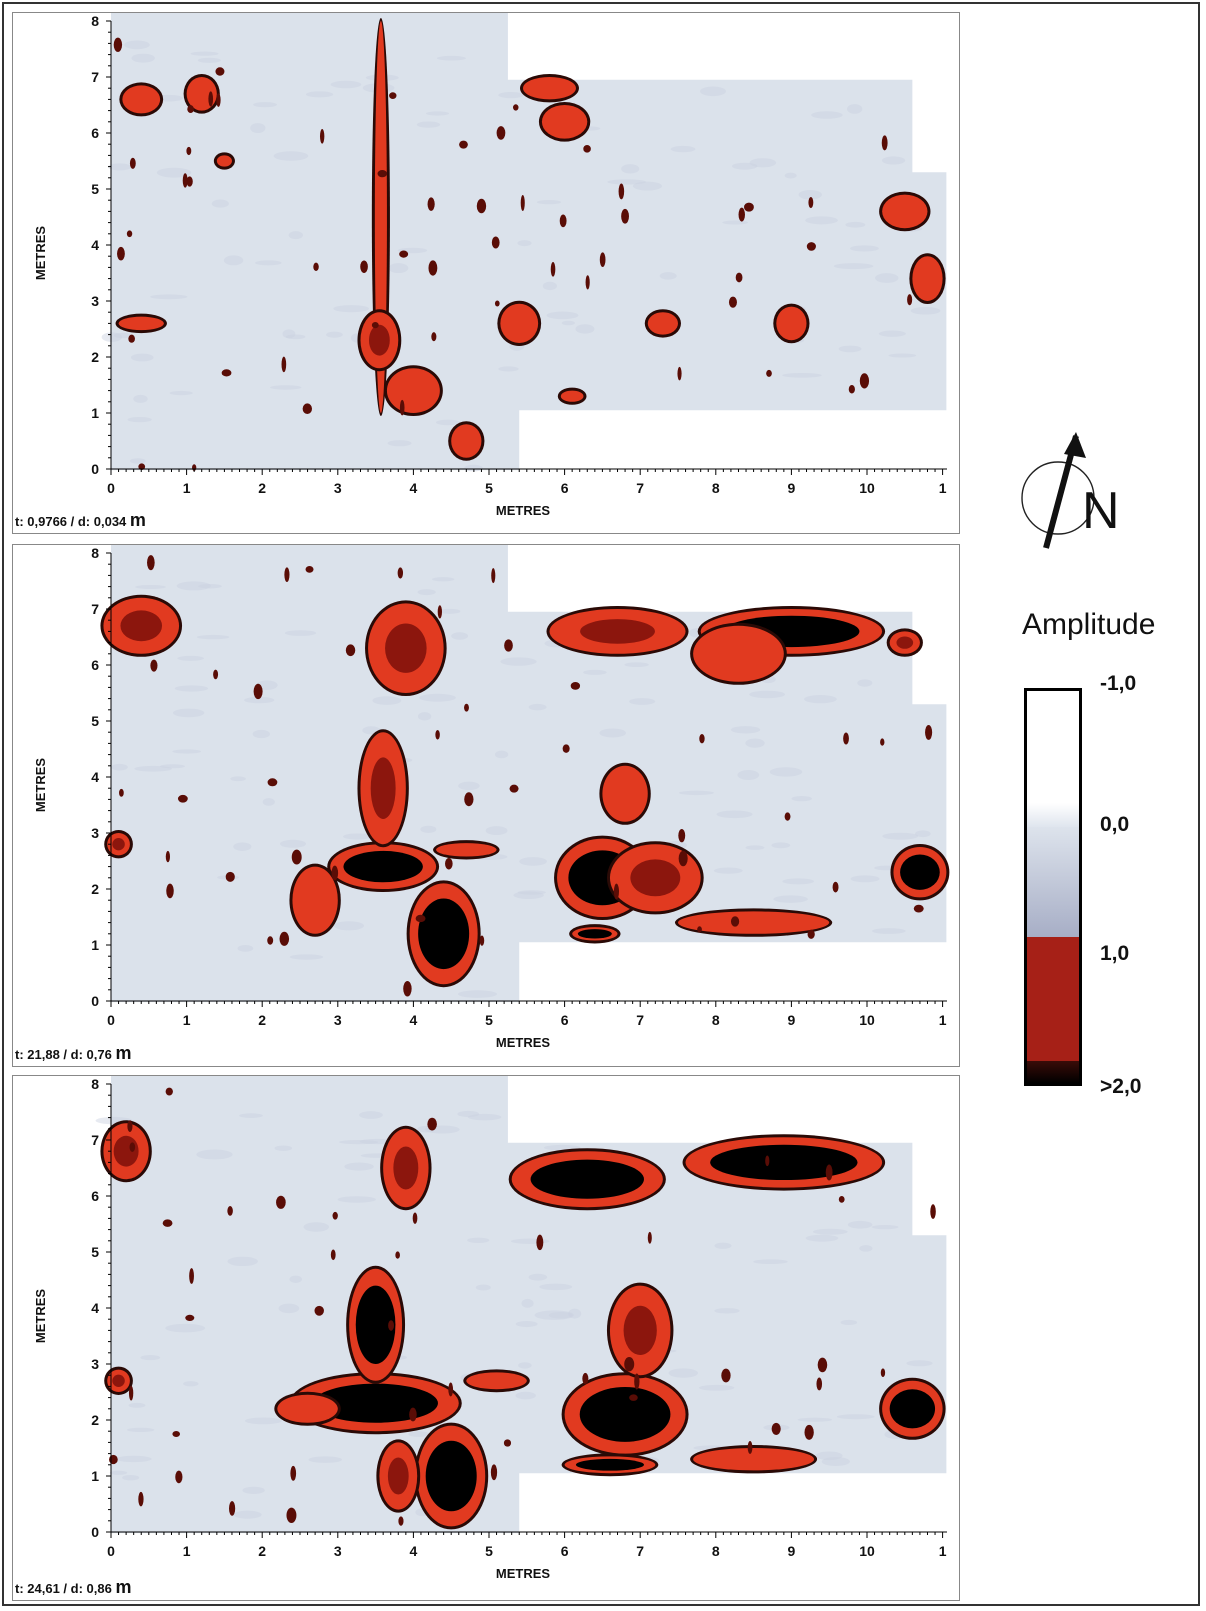 The width and height of the screenshot is (1206, 1611). I want to click on legend-label-one: 1,0, so click(1115, 953).